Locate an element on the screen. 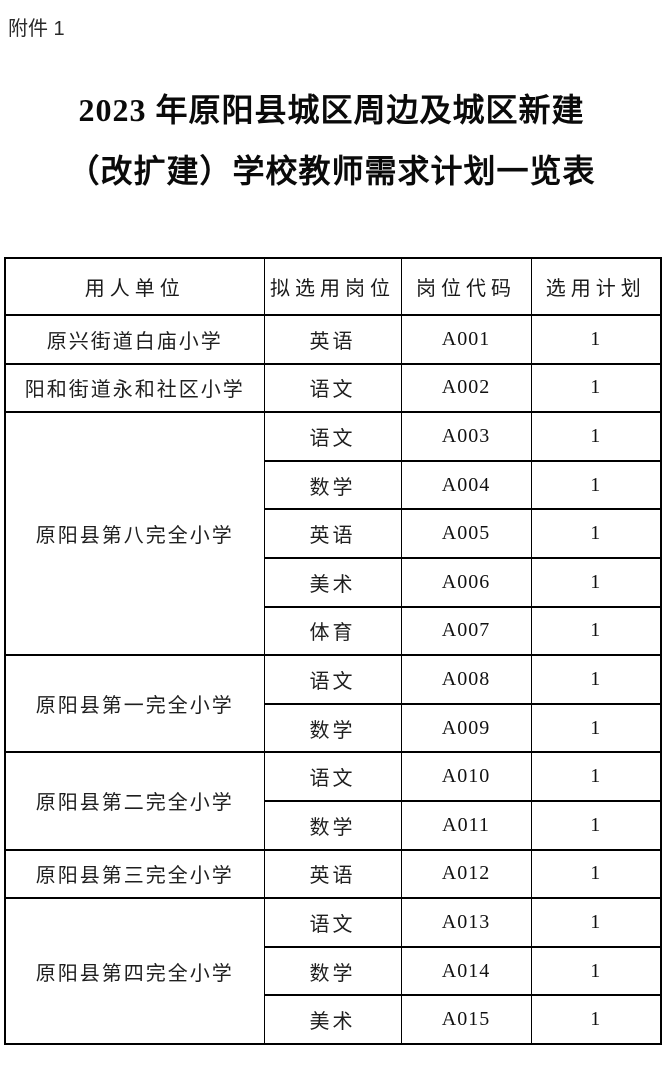  table-row: 原阳县第二完全小学 语文 A010 1 is located at coordinates (333, 801).